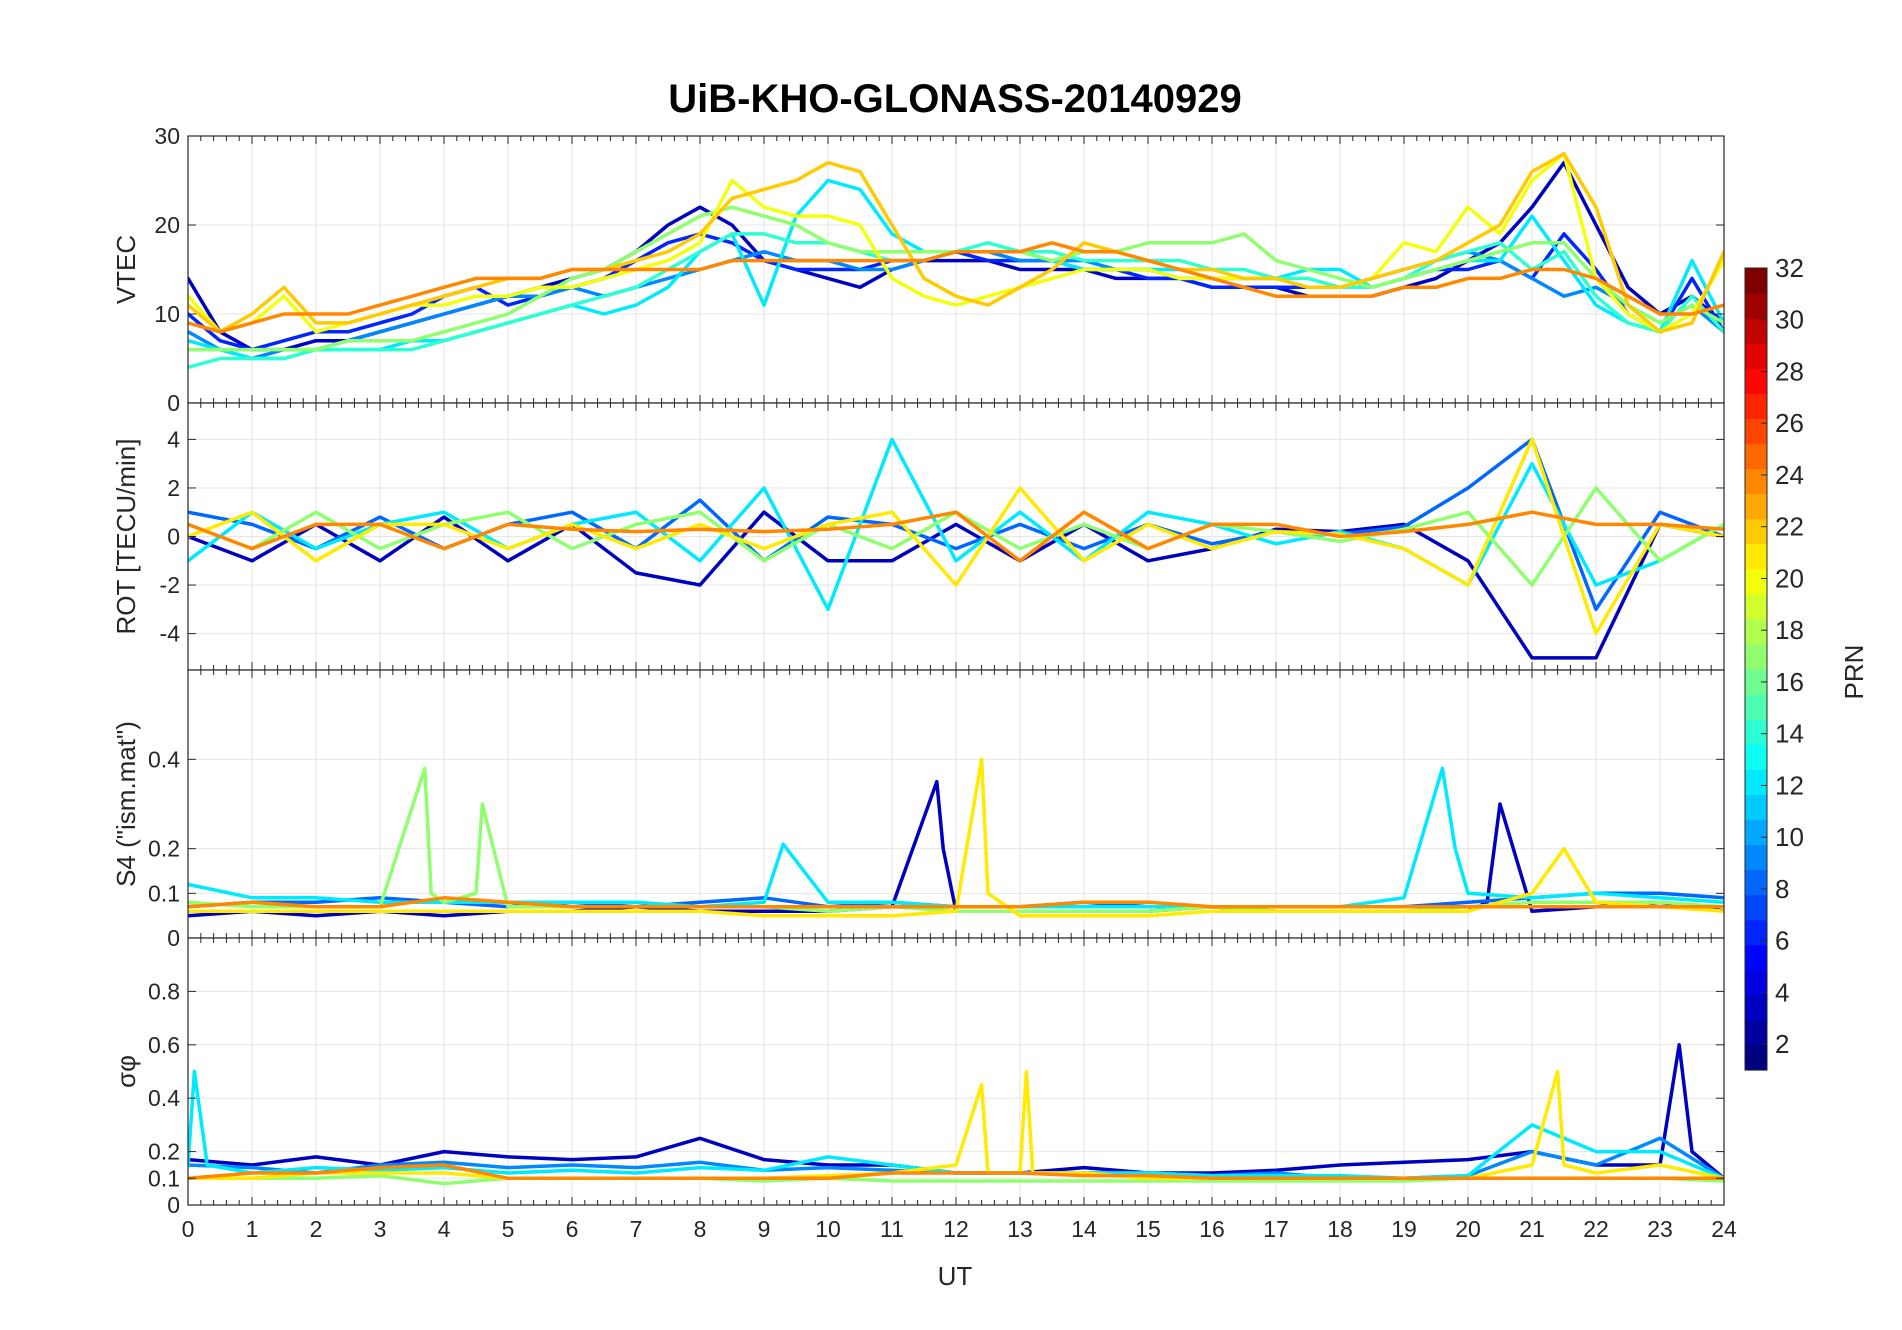 The width and height of the screenshot is (1902, 1330). Describe the element at coordinates (164, 893) in the screenshot. I see `s4-y-tick-label: 0.1` at that location.